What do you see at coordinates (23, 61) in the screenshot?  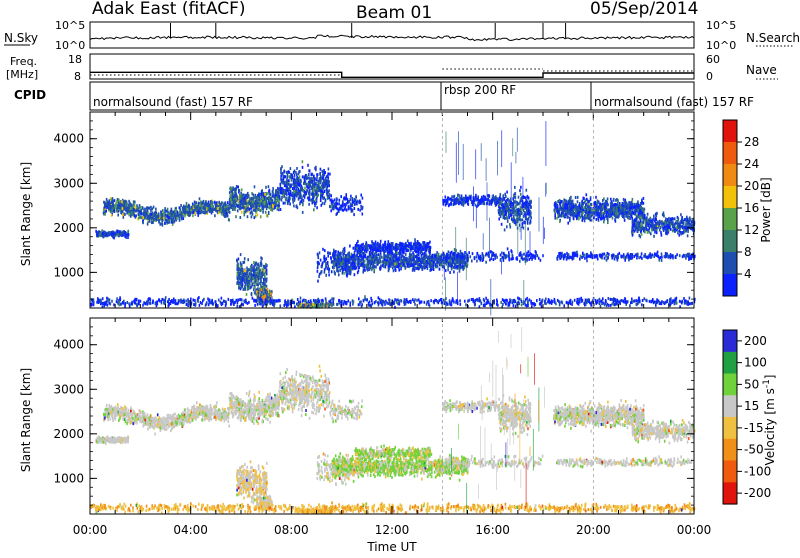 I see `freq-label-line1: Freq.` at bounding box center [23, 61].